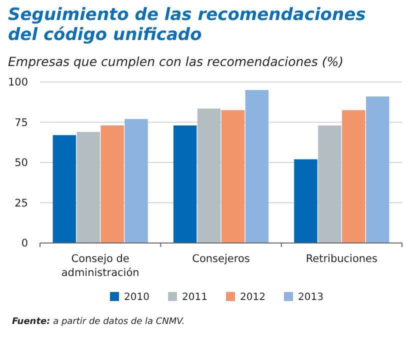 The image size is (420, 338). I want to click on y-tick-label: 0, so click(24, 244).